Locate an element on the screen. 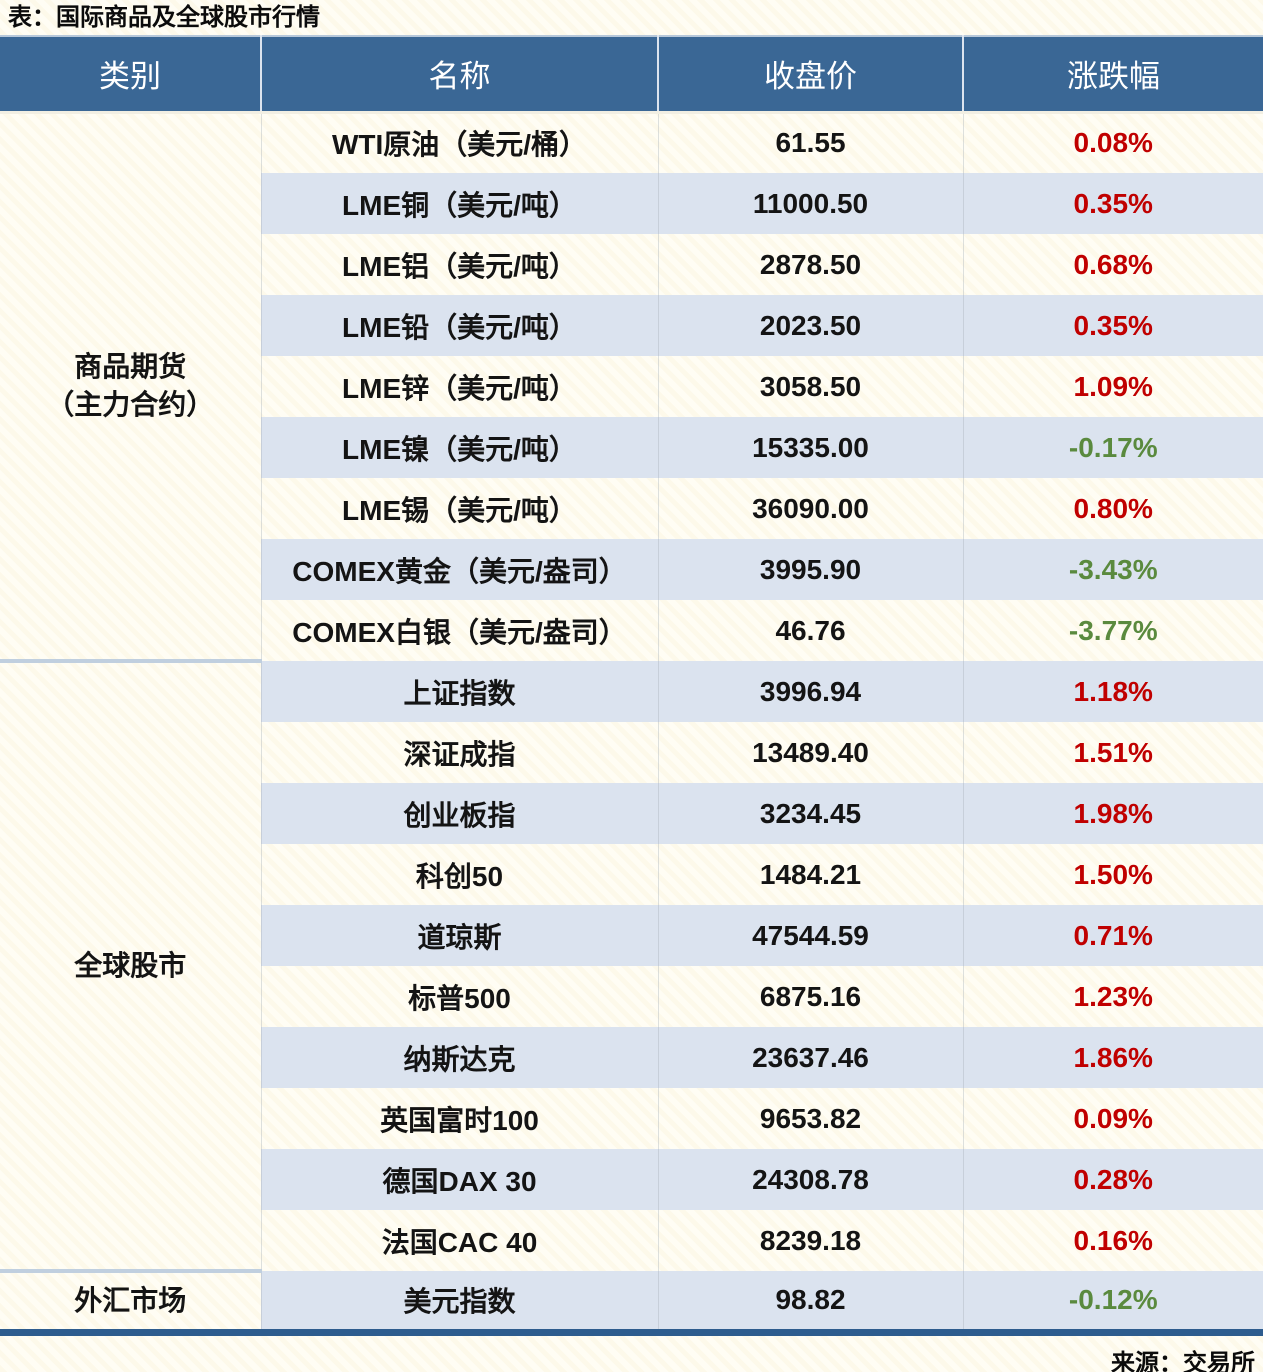 The image size is (1263, 1372). table-row: LME锡（美元/吨） 36090.00 0.80% is located at coordinates (631, 508).